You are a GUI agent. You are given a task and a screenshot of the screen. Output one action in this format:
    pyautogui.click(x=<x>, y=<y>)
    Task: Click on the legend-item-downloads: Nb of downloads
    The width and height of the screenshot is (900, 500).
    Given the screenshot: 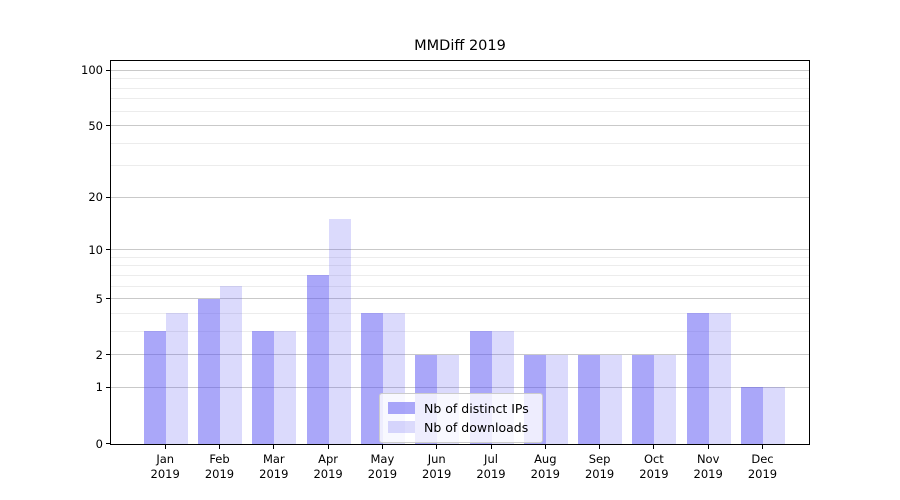 What is the action you would take?
    pyautogui.click(x=461, y=427)
    